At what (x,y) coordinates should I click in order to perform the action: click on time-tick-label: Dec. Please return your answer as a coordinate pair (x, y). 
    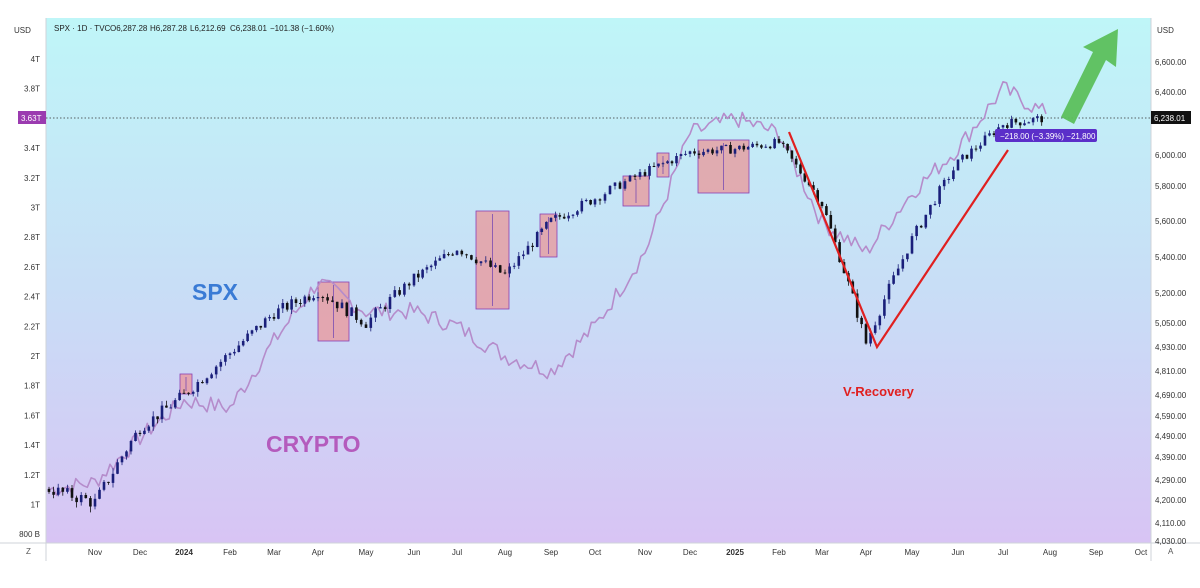
    Looking at the image, I should click on (690, 552).